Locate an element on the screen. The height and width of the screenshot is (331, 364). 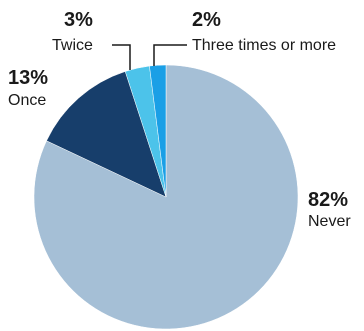
slice-label-twice: Twice is located at coordinates (72, 45).